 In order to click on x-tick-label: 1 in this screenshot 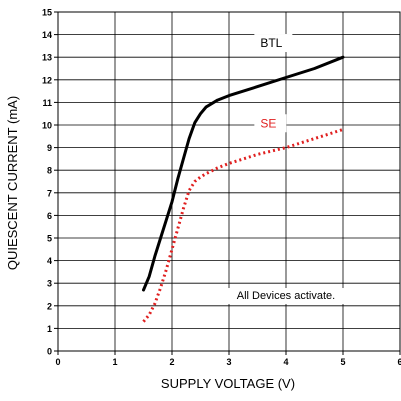, I will do `click(114, 362)`.